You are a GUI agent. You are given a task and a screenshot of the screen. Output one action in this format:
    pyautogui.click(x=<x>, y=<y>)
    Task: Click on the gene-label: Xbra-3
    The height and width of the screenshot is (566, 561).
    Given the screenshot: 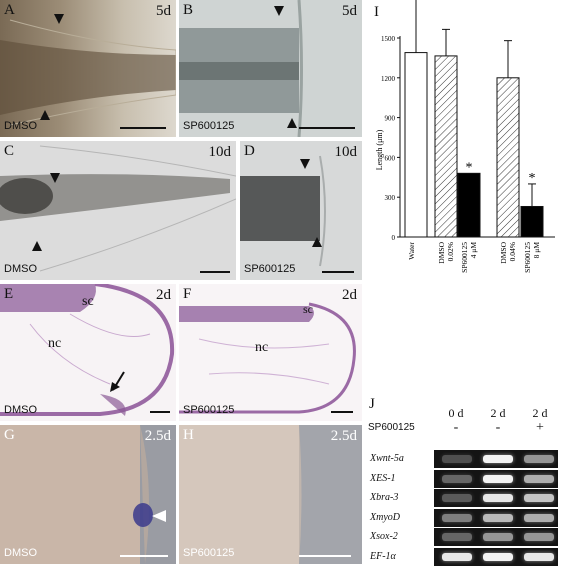 What is the action you would take?
    pyautogui.click(x=384, y=497)
    